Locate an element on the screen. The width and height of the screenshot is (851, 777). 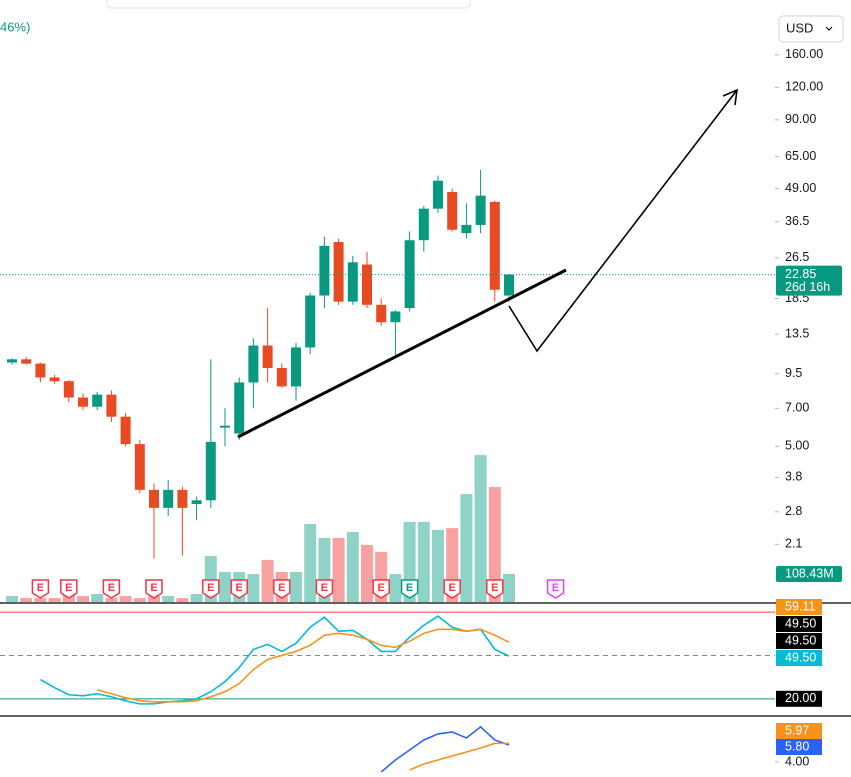
dropdown-chevron is located at coordinates (829, 28).